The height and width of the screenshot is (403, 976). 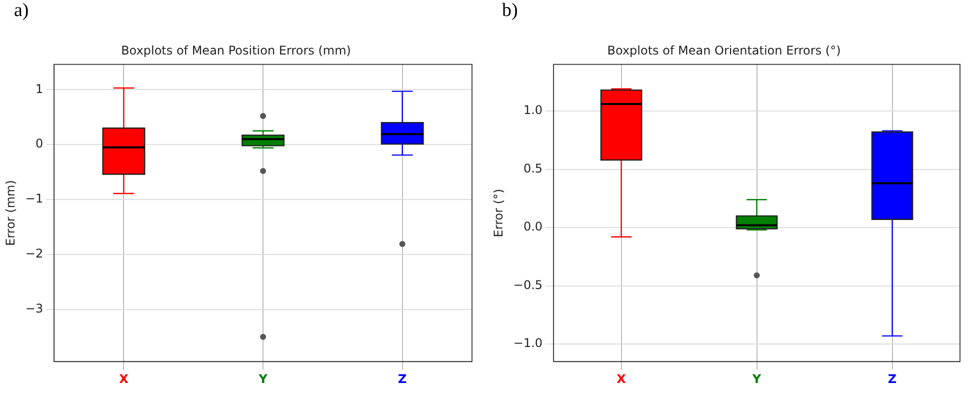 What do you see at coordinates (528, 285) in the screenshot?
I see `y-tick-label: −0.5` at bounding box center [528, 285].